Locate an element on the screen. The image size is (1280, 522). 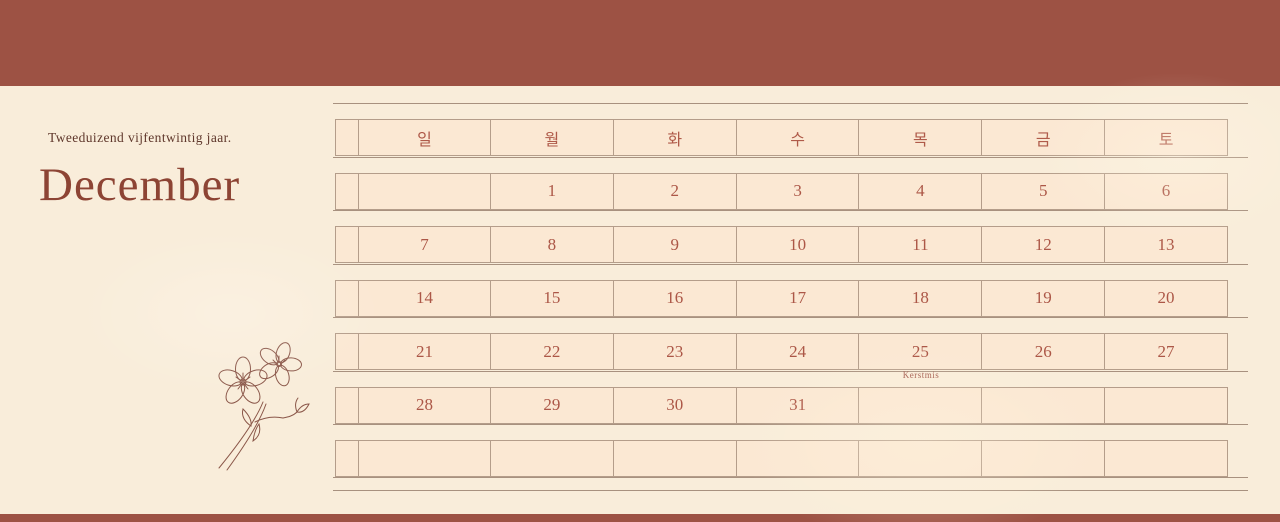
date-cell: 5 is located at coordinates (1044, 191).